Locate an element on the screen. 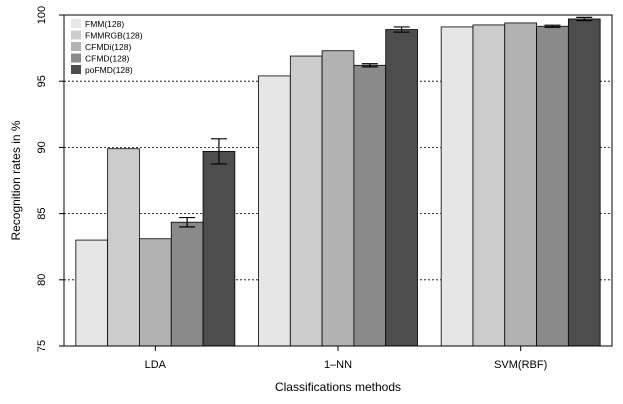 The width and height of the screenshot is (623, 404). y-tick-label: 80 is located at coordinates (42, 280).